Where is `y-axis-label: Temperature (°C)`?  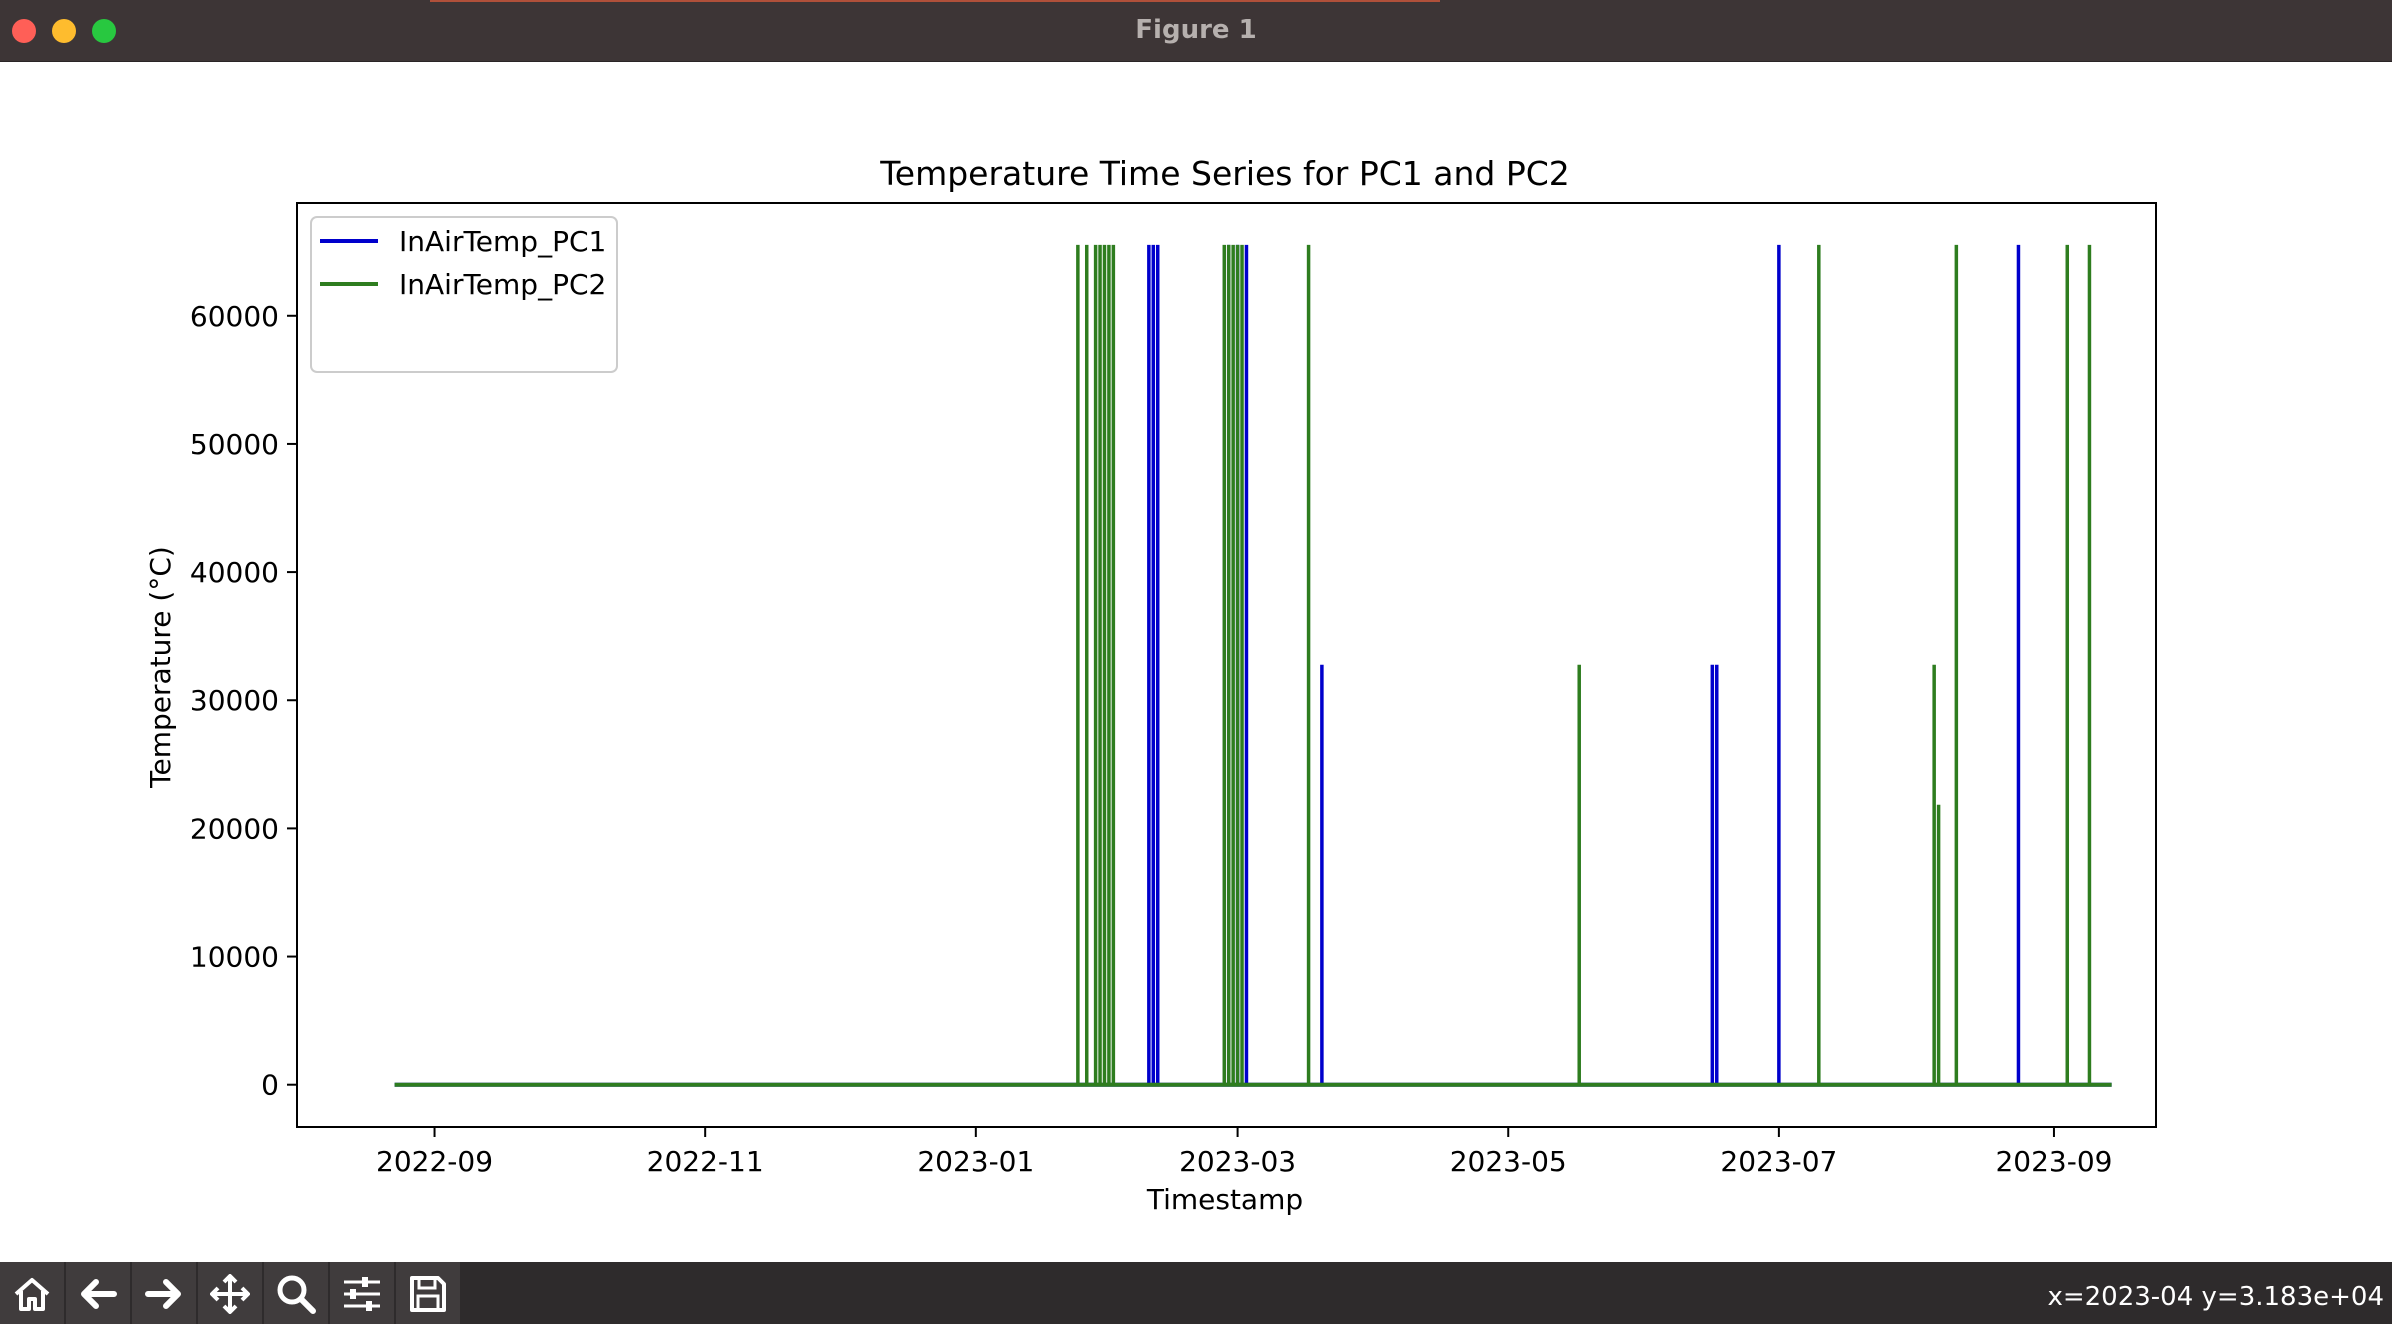
y-axis-label: Temperature (°C) is located at coordinates (160, 667).